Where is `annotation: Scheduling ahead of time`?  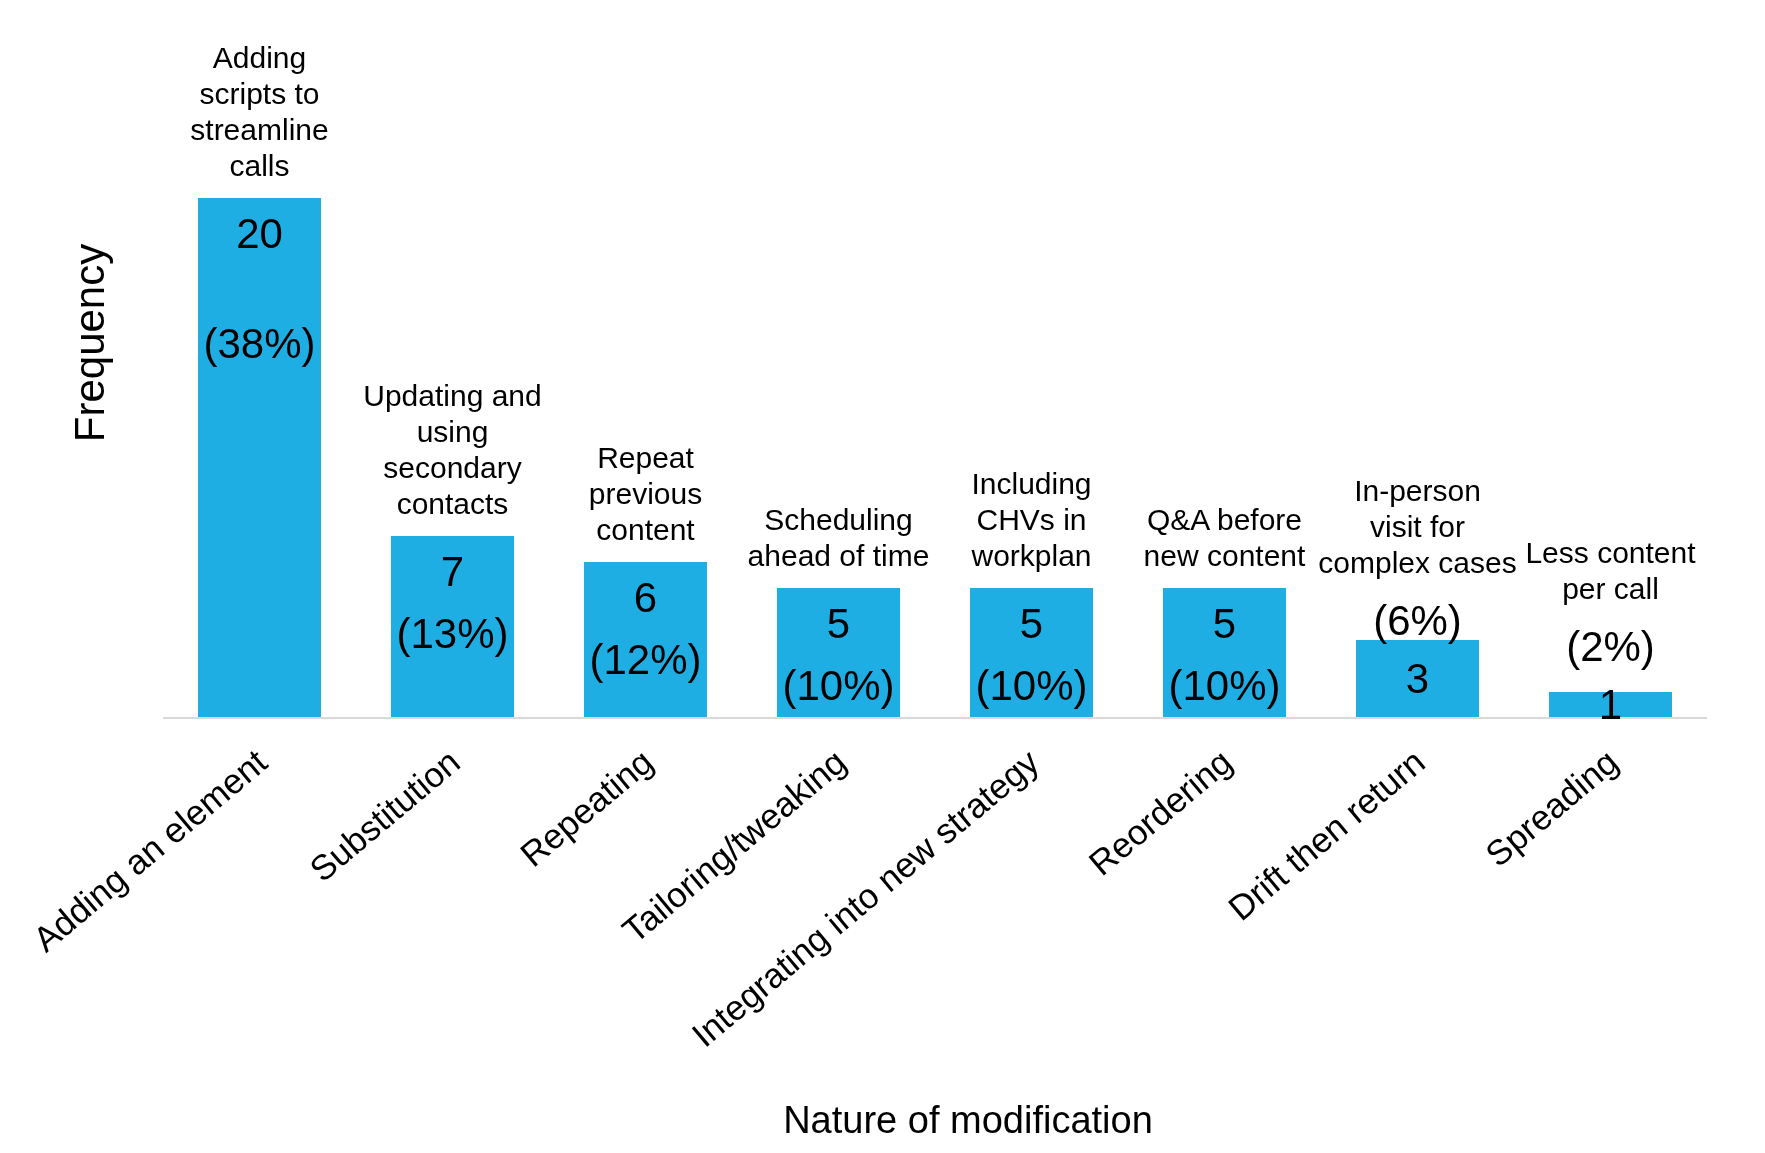 annotation: Scheduling ahead of time is located at coordinates (838, 537).